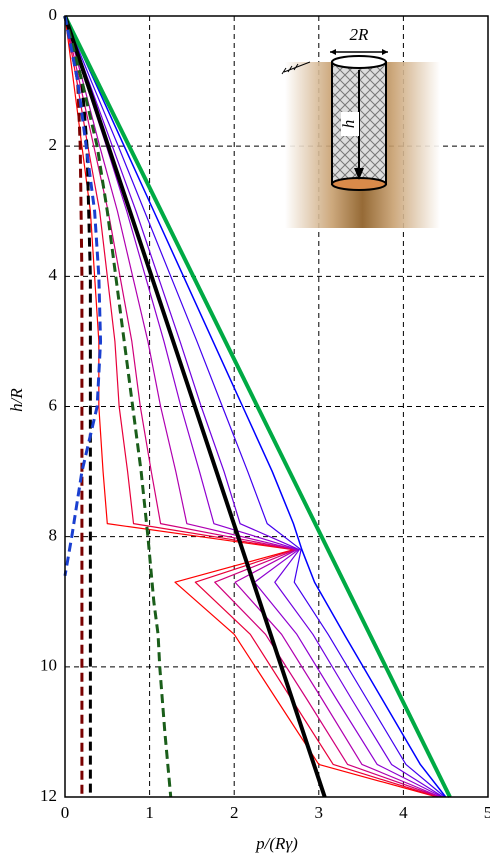  What do you see at coordinates (53, 274) in the screenshot?
I see `y-tick-label: 4` at bounding box center [53, 274].